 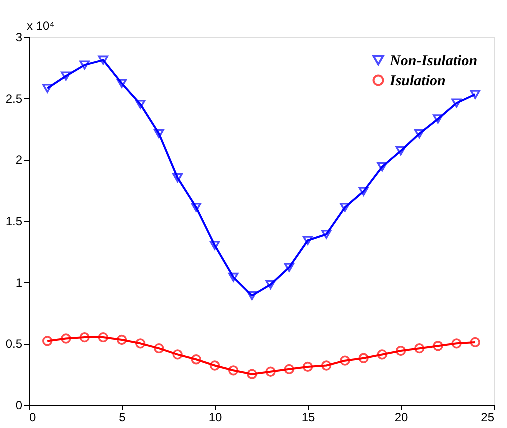 I want to click on text: x 10⁴, so click(x=41, y=26).